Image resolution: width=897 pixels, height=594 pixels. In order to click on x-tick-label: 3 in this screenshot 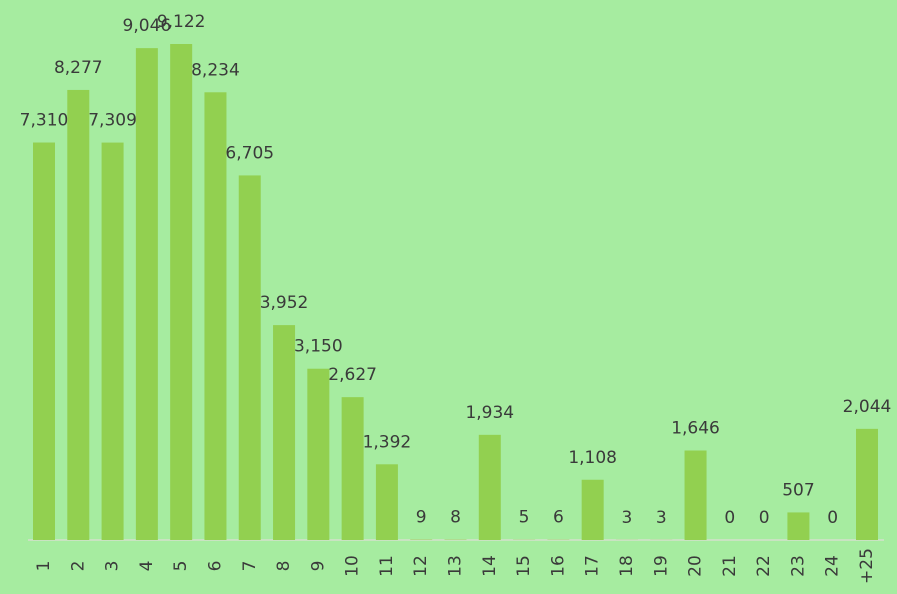, I will do `click(113, 566)`.